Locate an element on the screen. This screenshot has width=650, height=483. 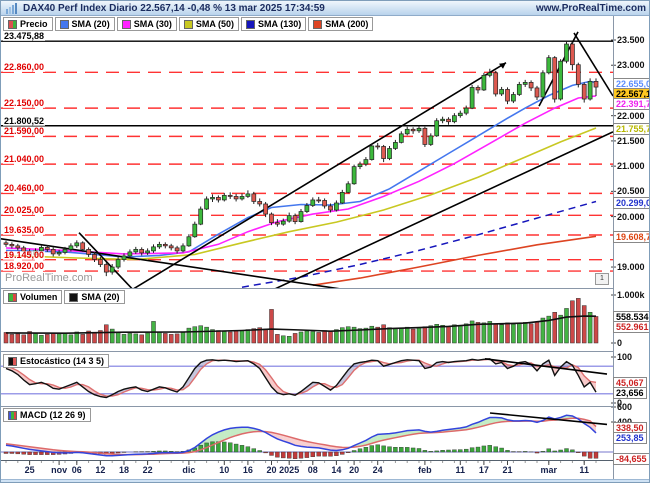
price-legend-item: SMA (30) is located at coordinates (146, 24).